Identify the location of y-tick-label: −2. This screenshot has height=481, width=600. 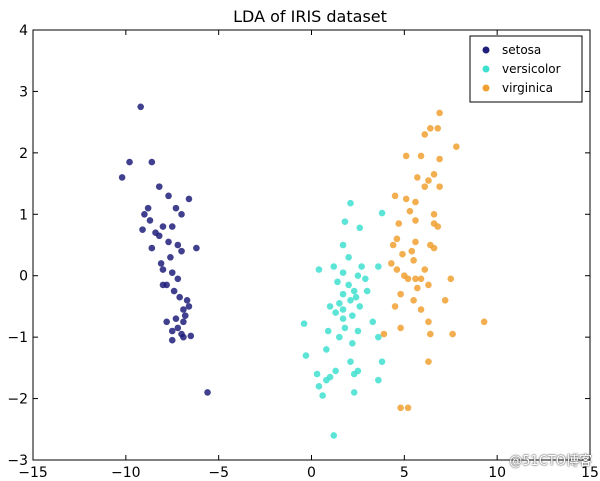
(17, 400).